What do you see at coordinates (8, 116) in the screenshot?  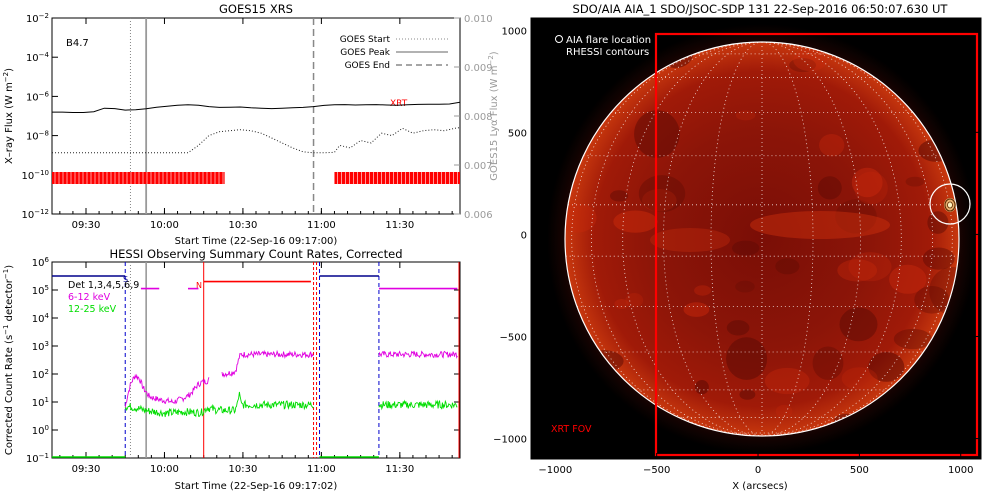 I see `goes-ylabel: X–ray Flux (W m−2)` at bounding box center [8, 116].